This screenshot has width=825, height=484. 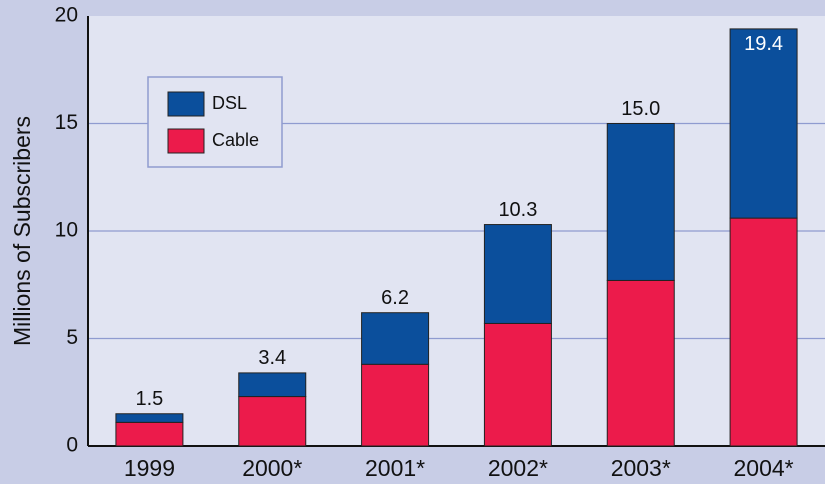 I want to click on legend-label: DSL, so click(x=229, y=103).